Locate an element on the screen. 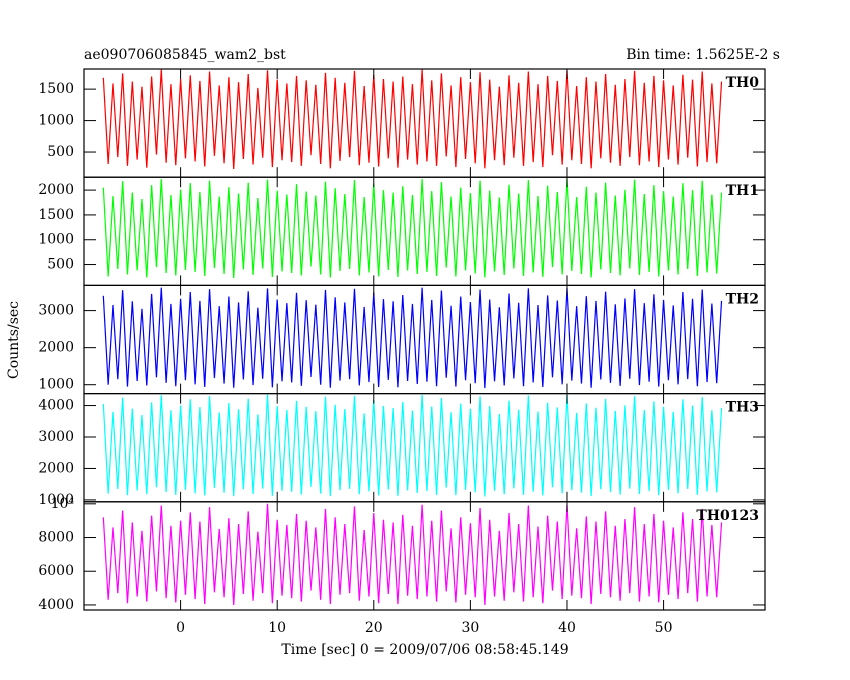 The image size is (850, 680). x-axis-label: Time [sec] 0 = 2009/07/06 08:58:45.149 is located at coordinates (424, 650).